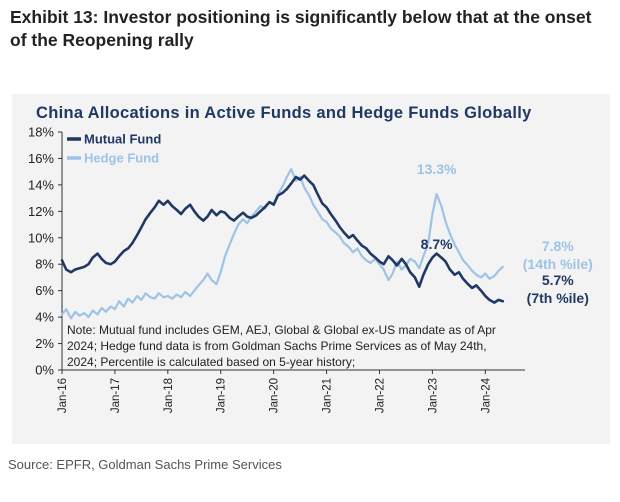 The image size is (620, 502). What do you see at coordinates (44, 370) in the screenshot?
I see `y-tick-label: 0%` at bounding box center [44, 370].